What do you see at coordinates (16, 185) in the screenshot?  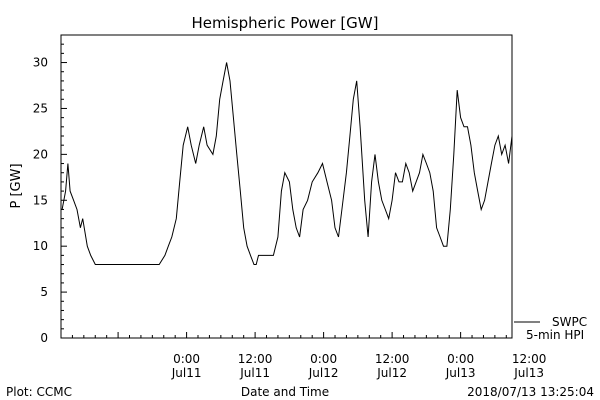 I see `y-axis-label: P [GW]` at bounding box center [16, 185].